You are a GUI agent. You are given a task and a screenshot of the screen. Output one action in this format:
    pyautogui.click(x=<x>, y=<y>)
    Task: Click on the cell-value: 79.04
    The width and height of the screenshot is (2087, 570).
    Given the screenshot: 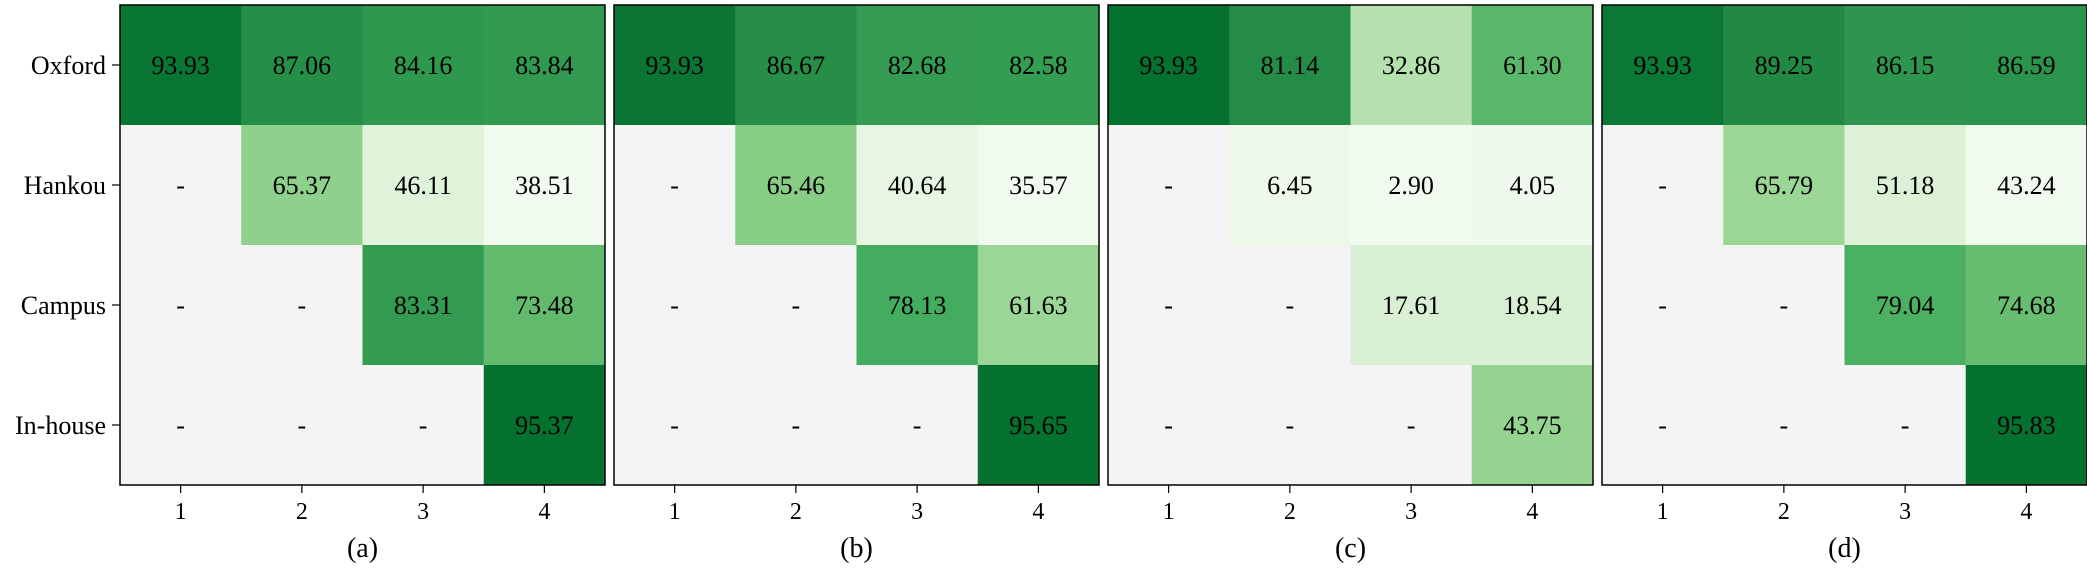 What is the action you would take?
    pyautogui.click(x=1905, y=305)
    